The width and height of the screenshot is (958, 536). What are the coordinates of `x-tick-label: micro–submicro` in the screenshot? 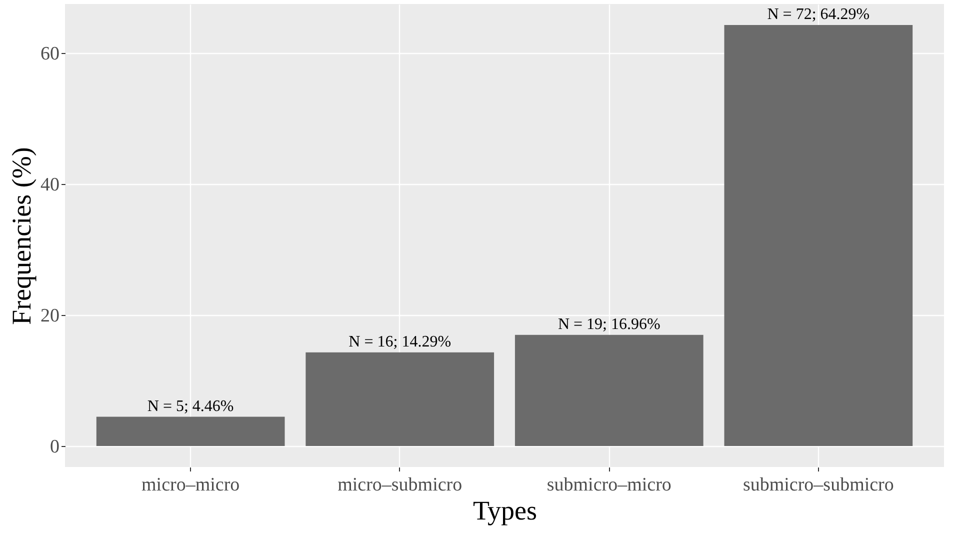 It's located at (400, 485).